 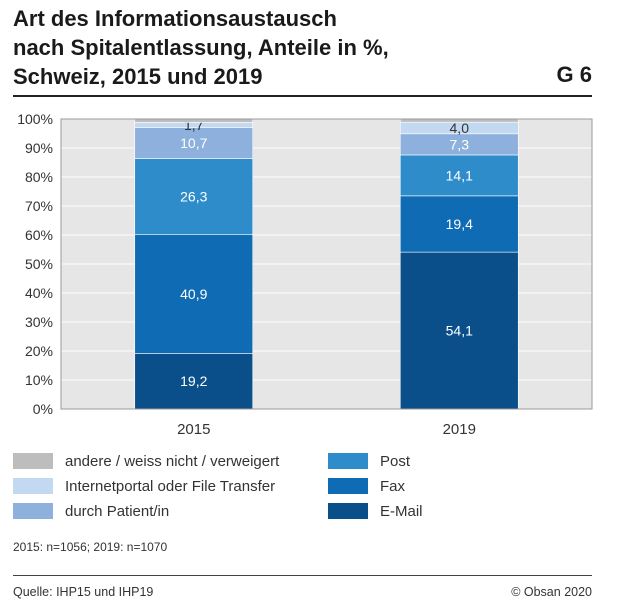 What do you see at coordinates (39, 322) in the screenshot?
I see `y-tick-label: 30%` at bounding box center [39, 322].